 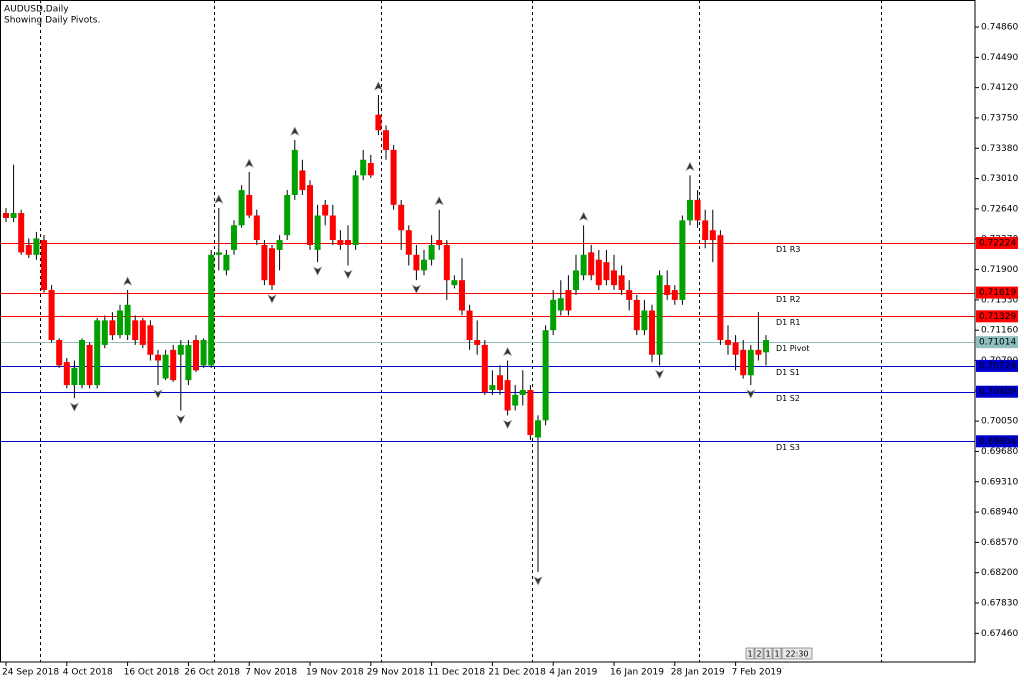 I want to click on x-tick-label: 16 Jan 2019, so click(x=637, y=673).